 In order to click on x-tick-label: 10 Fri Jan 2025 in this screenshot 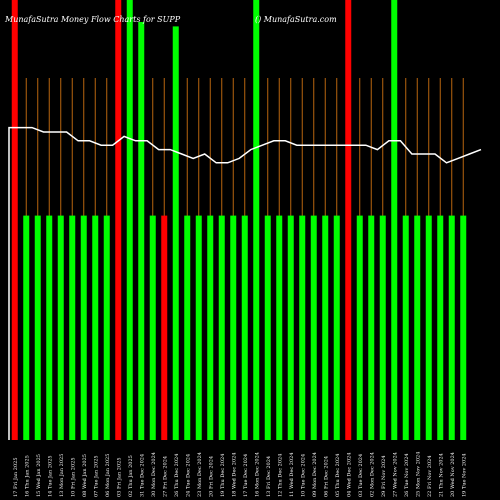, I will do `click(73, 477)`.